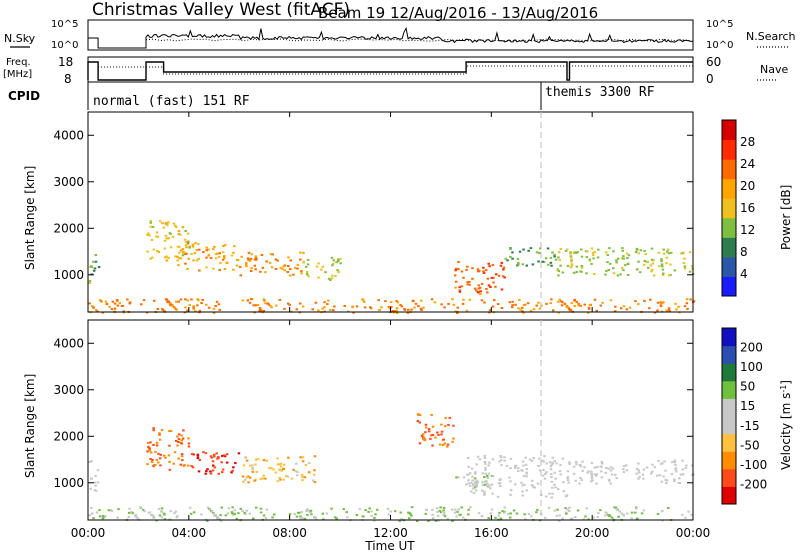 This screenshot has width=800, height=554. What do you see at coordinates (392, 266) in the screenshot?
I see `power-heatmap-cells` at bounding box center [392, 266].